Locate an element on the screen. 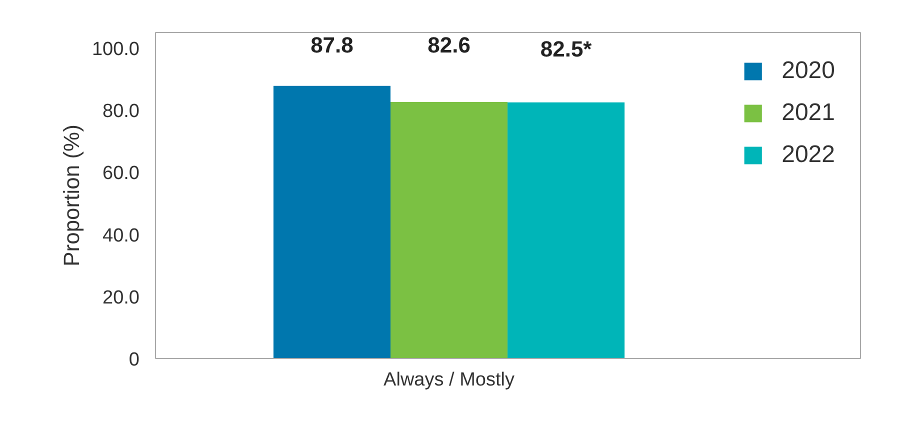 This screenshot has height=426, width=909. y-tick-label: 80.0 is located at coordinates (121, 111).